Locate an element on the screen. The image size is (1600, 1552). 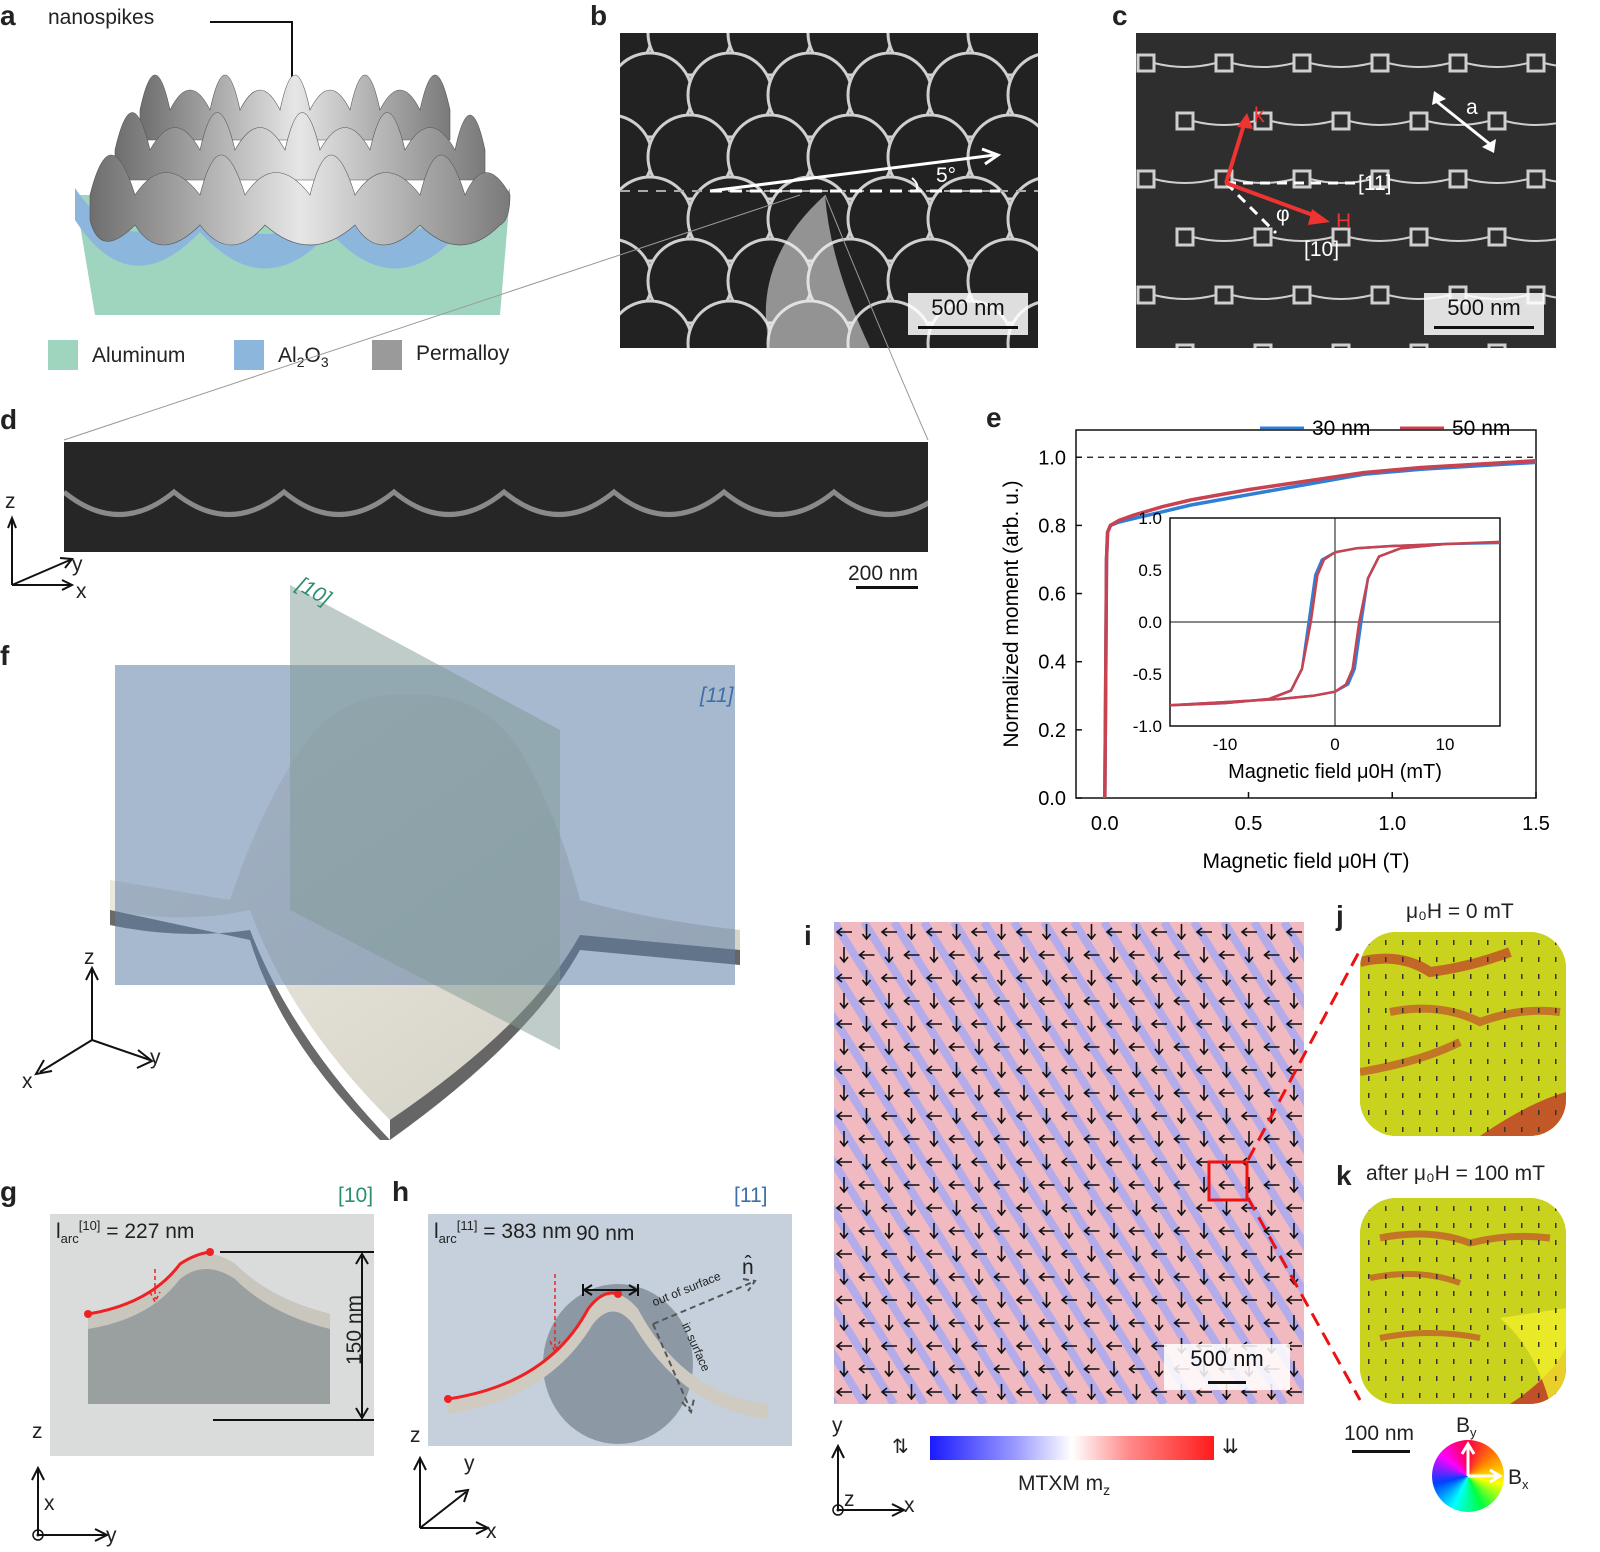
axis-f-x: x is located at coordinates (27, 1081).